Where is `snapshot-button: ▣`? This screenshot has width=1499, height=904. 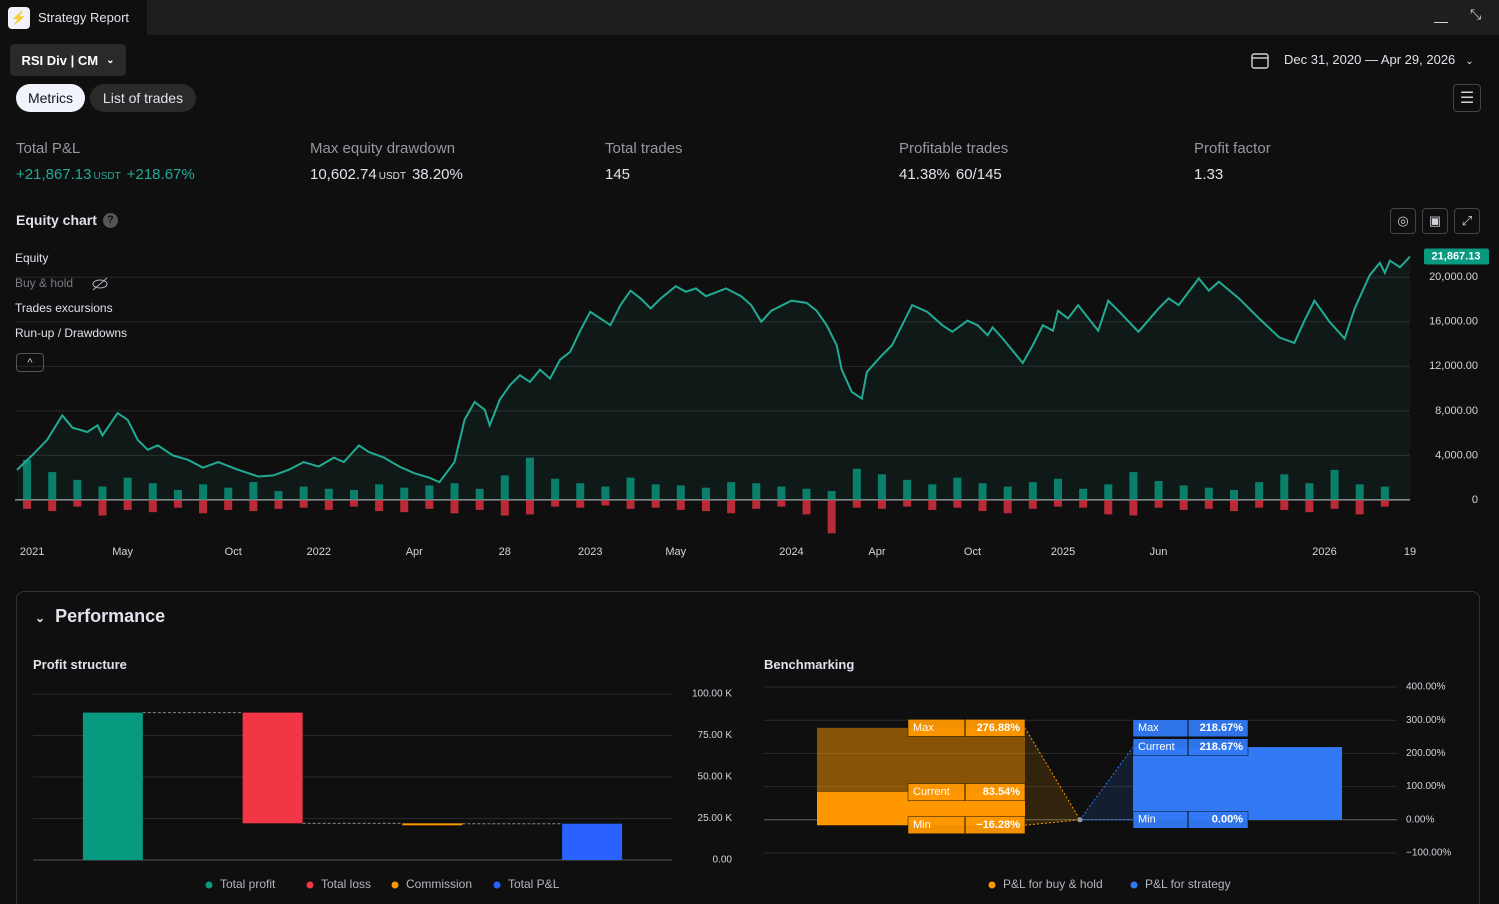
snapshot-button: ▣ is located at coordinates (1435, 221).